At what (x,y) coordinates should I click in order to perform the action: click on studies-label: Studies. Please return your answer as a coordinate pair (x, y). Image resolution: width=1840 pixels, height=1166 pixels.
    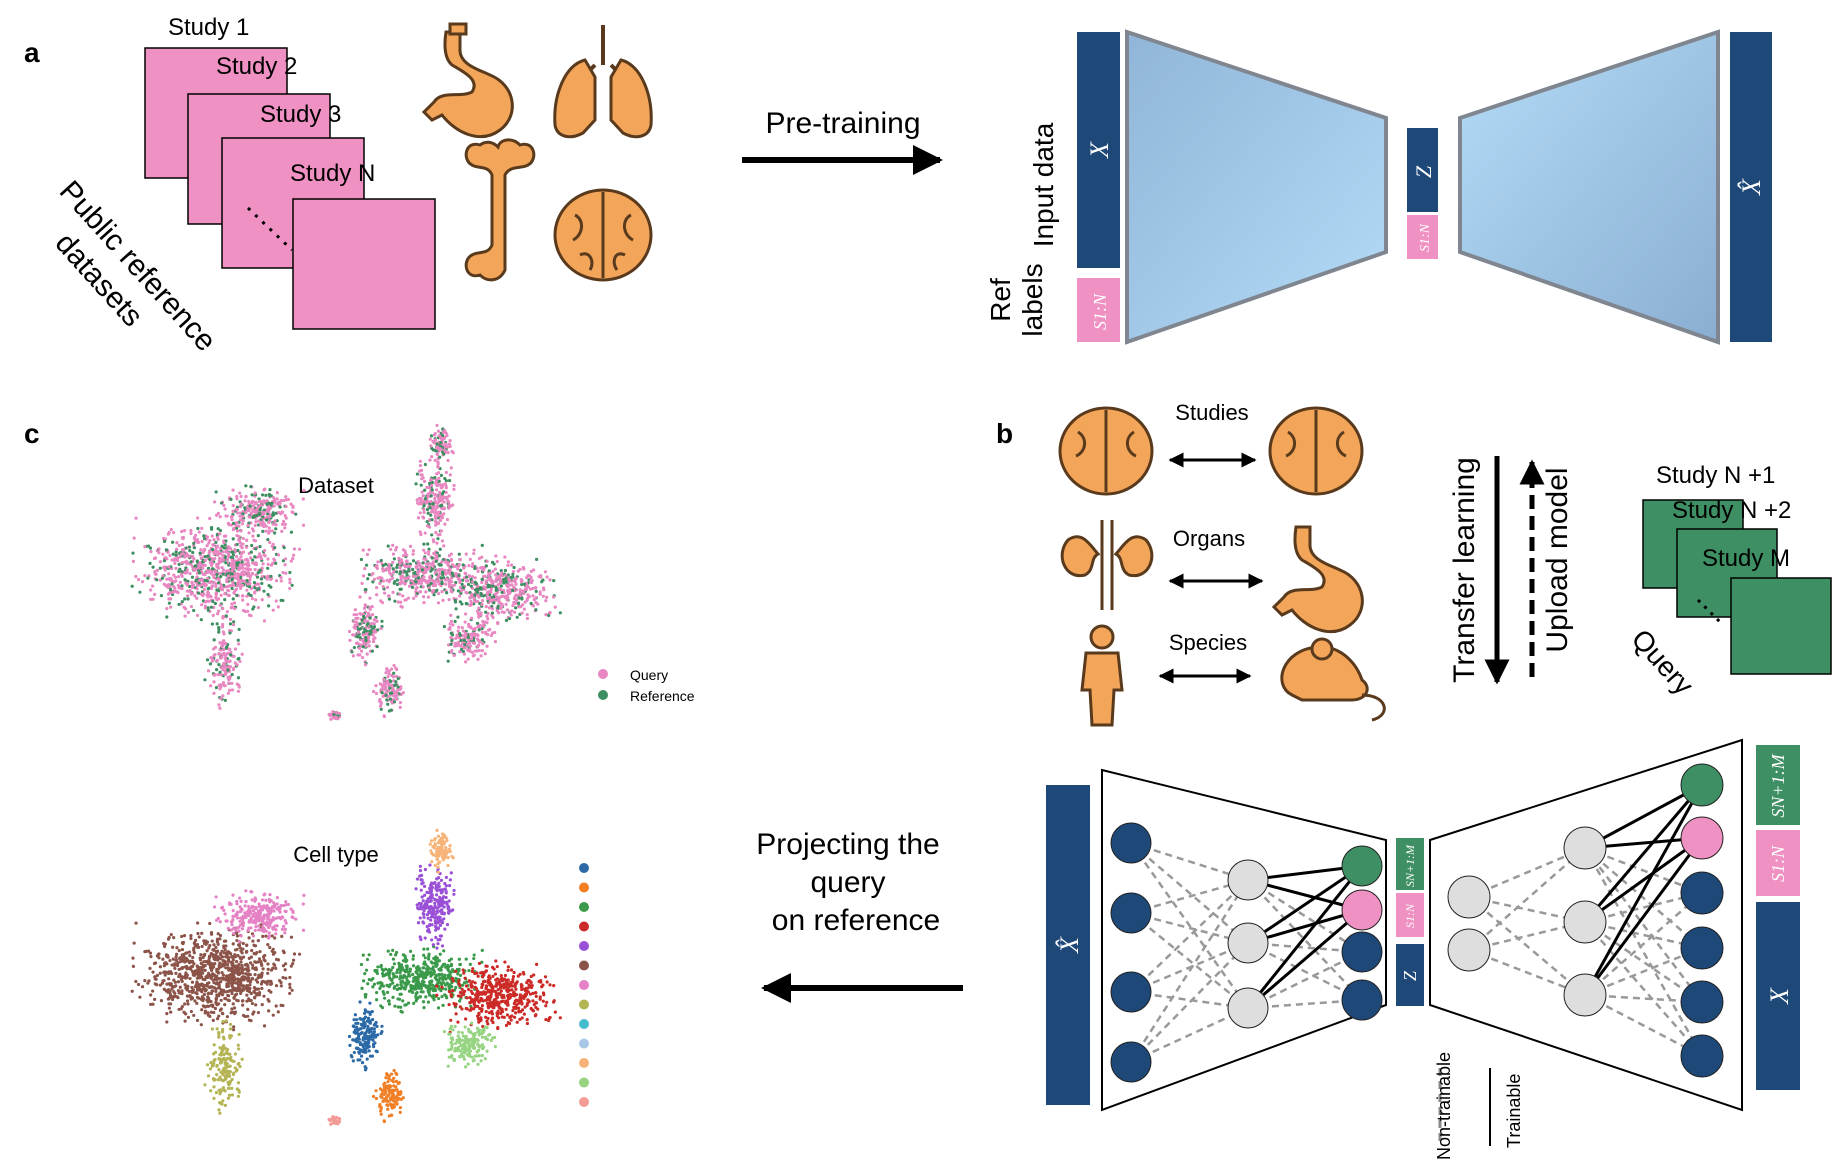
    Looking at the image, I should click on (1211, 412).